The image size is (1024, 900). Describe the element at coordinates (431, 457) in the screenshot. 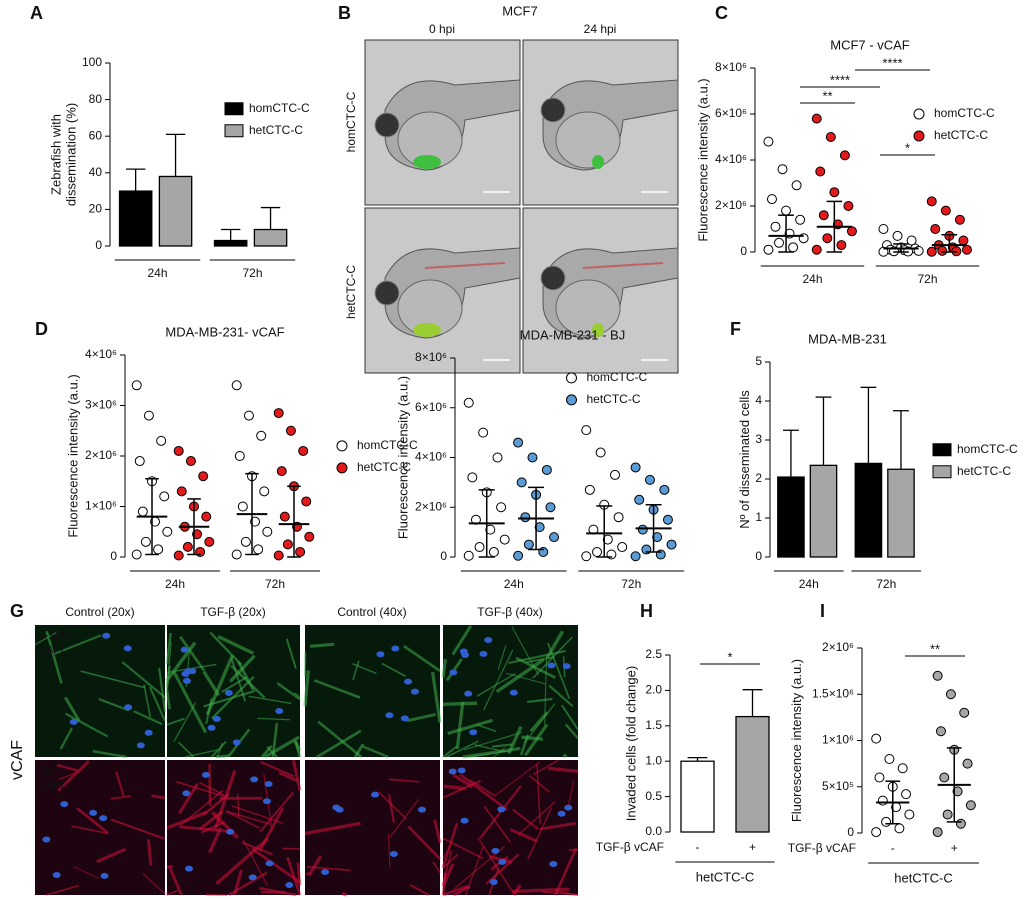

I see `y-tick-label: 4×10⁶` at that location.